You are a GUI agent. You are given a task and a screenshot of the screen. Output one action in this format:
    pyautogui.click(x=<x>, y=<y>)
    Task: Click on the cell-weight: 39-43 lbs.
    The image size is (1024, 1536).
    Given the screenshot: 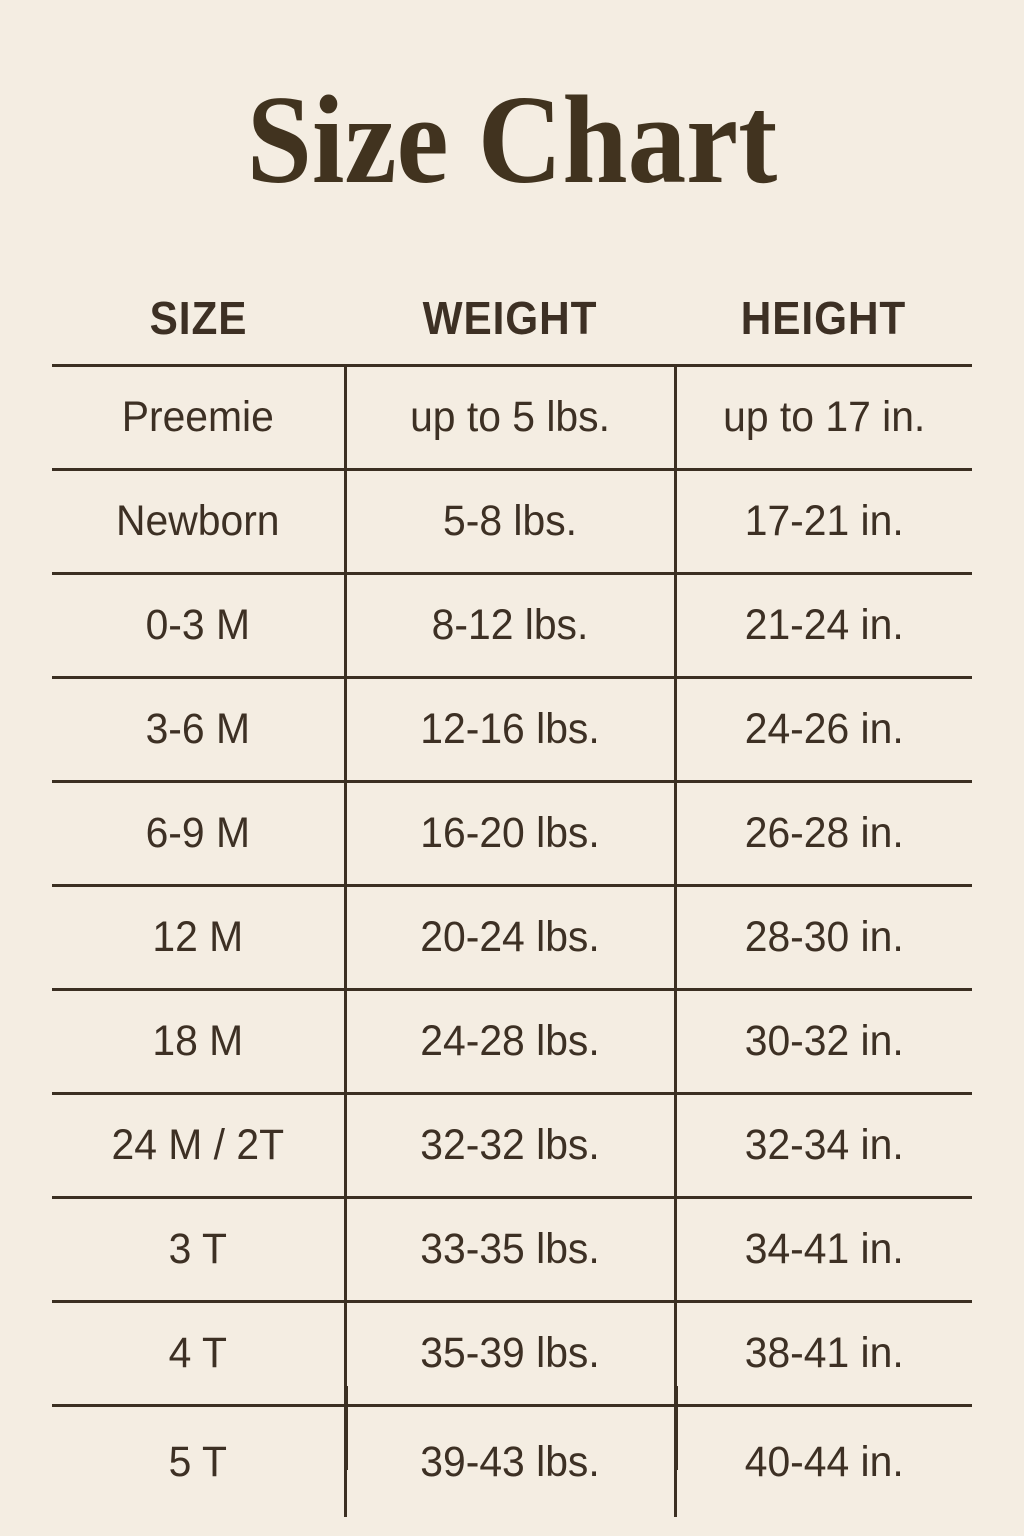 What is the action you would take?
    pyautogui.click(x=509, y=1461)
    